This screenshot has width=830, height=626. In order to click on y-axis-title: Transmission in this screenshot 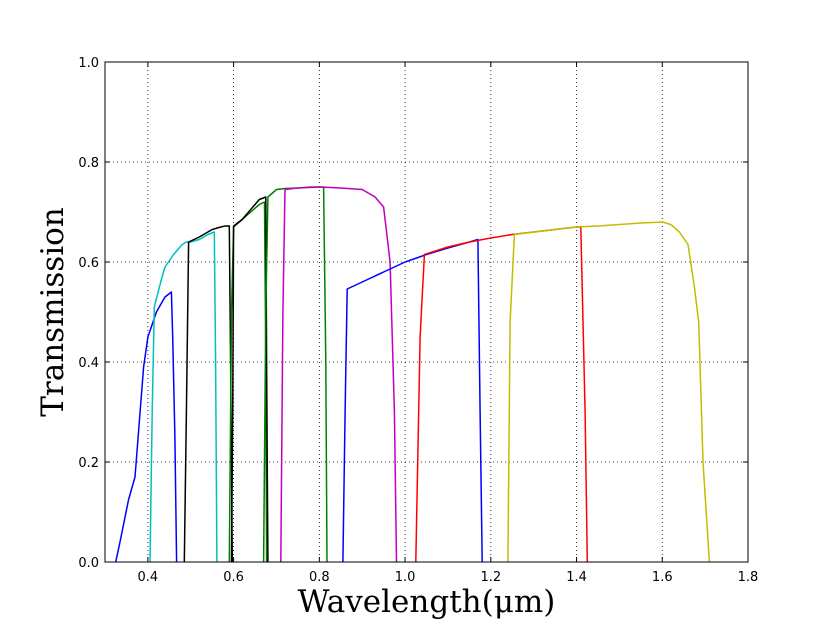, I will do `click(53, 312)`.